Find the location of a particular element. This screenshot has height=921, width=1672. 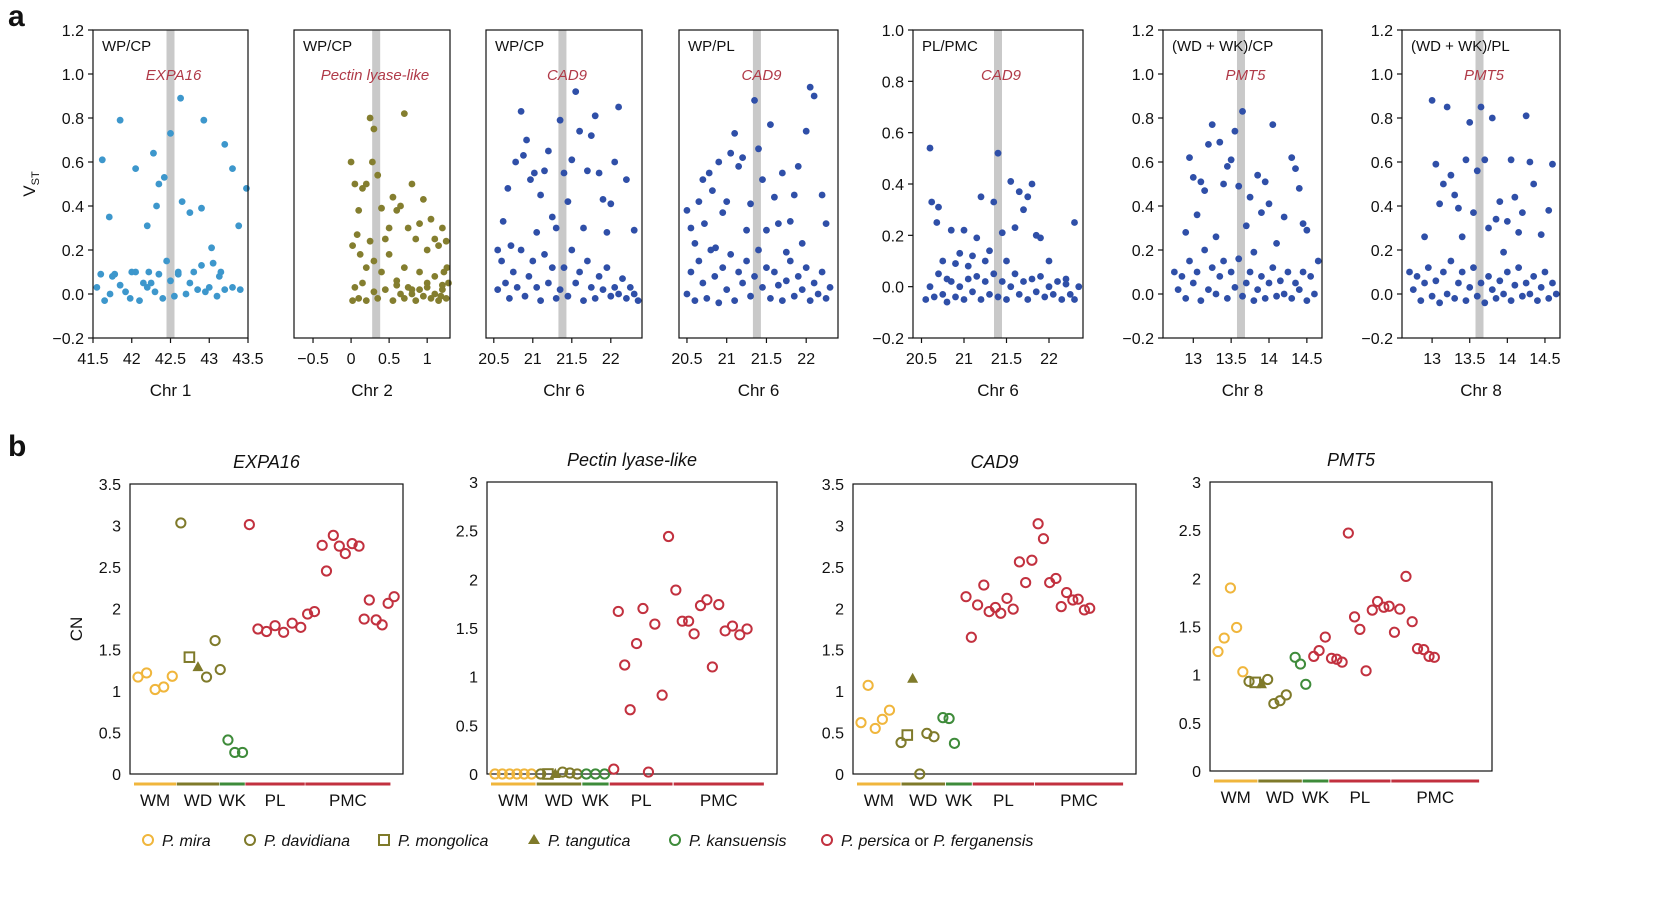

highlight-band is located at coordinates (1479, 184).